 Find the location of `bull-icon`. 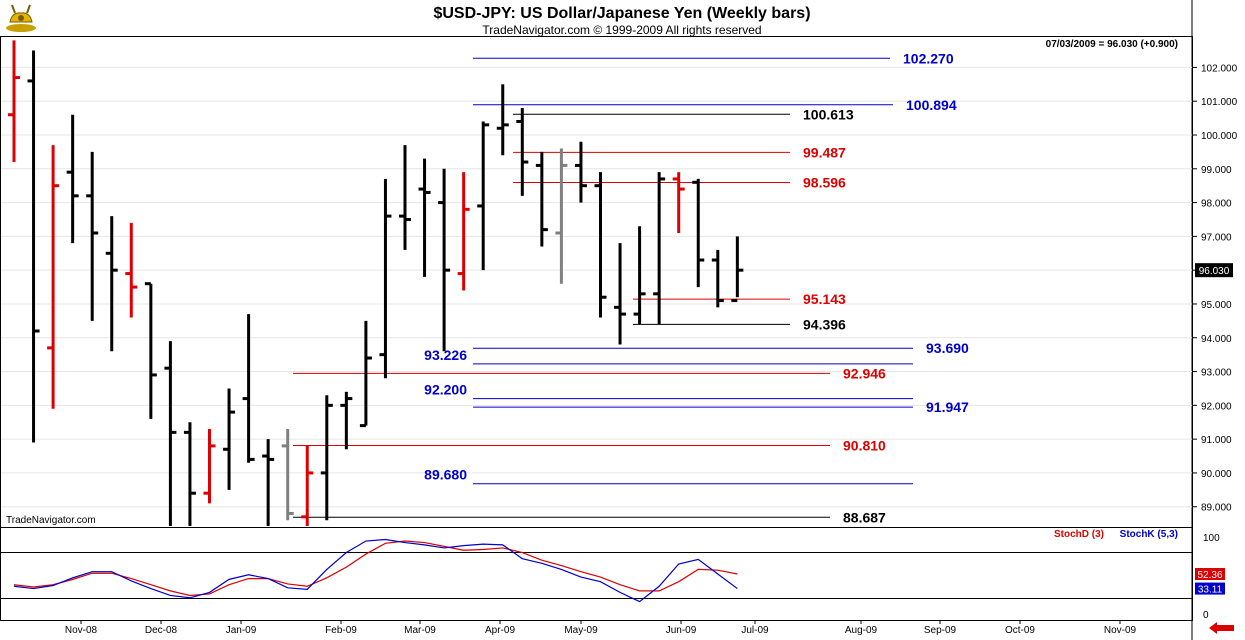

bull-icon is located at coordinates (21, 18).